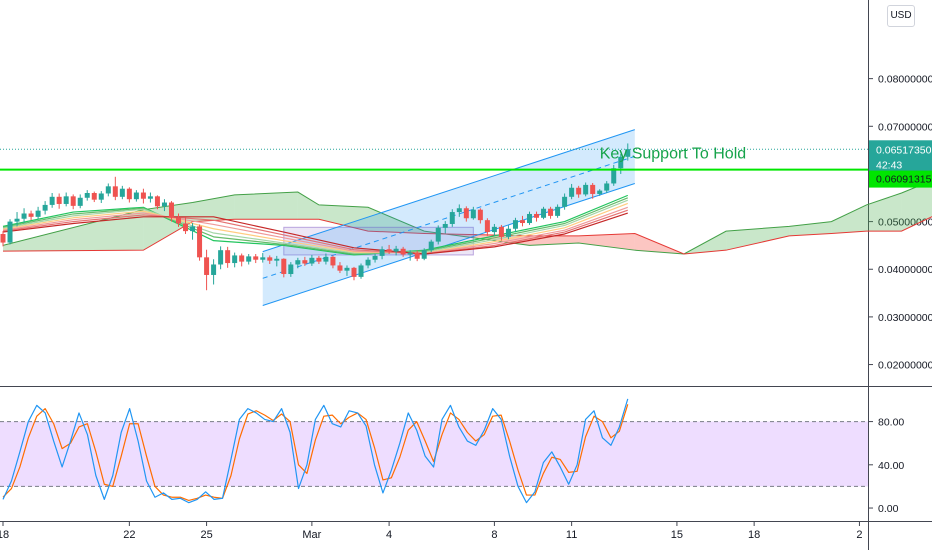 Image resolution: width=932 pixels, height=555 pixels. What do you see at coordinates (900, 179) in the screenshot?
I see `support-label-bg` at bounding box center [900, 179].